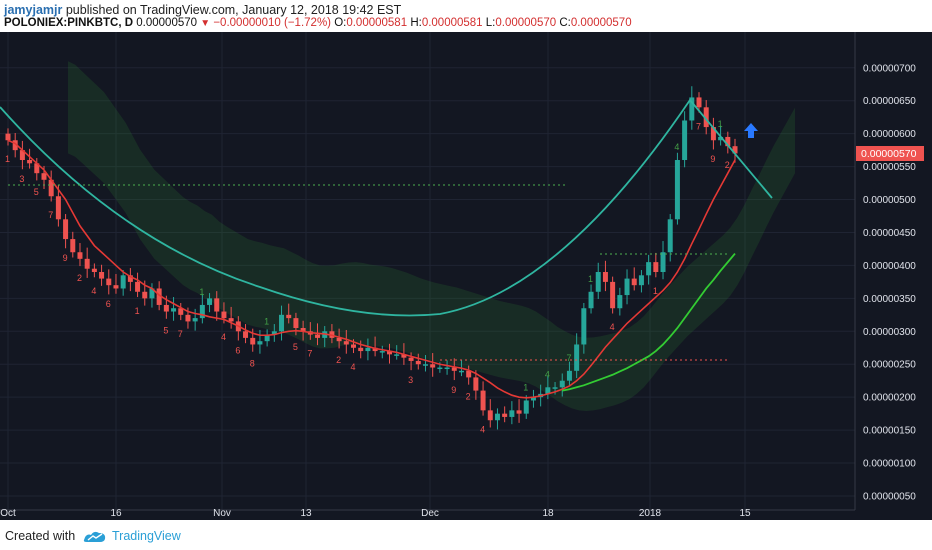 The width and height of the screenshot is (932, 550). What do you see at coordinates (377, 23) in the screenshot?
I see `open-value: 0.00000581` at bounding box center [377, 23].